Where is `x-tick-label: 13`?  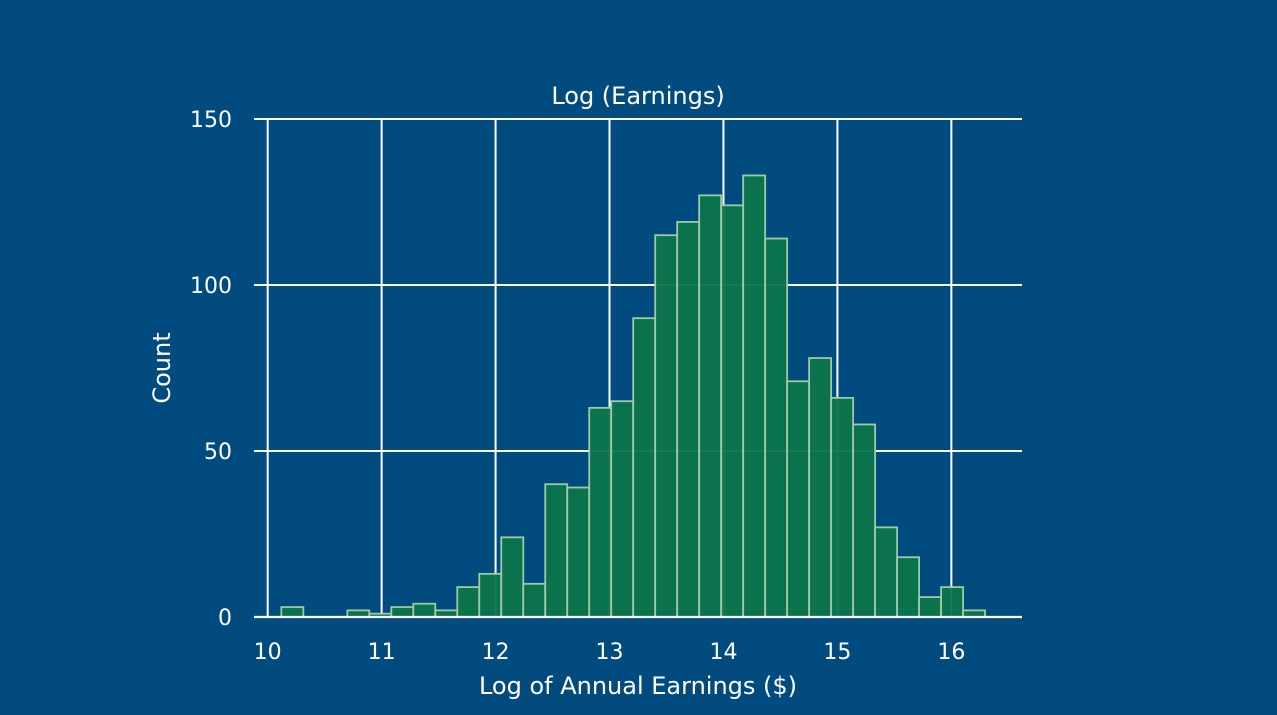 x-tick-label: 13 is located at coordinates (610, 652).